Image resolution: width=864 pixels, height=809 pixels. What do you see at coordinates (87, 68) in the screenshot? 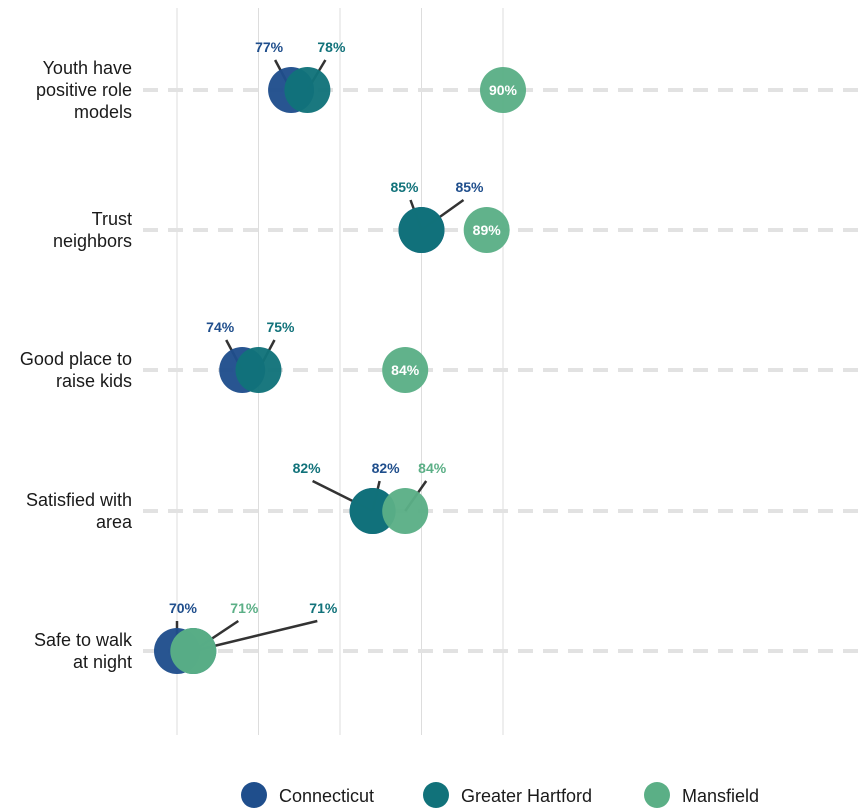
I see `category-label: Youth have` at bounding box center [87, 68].